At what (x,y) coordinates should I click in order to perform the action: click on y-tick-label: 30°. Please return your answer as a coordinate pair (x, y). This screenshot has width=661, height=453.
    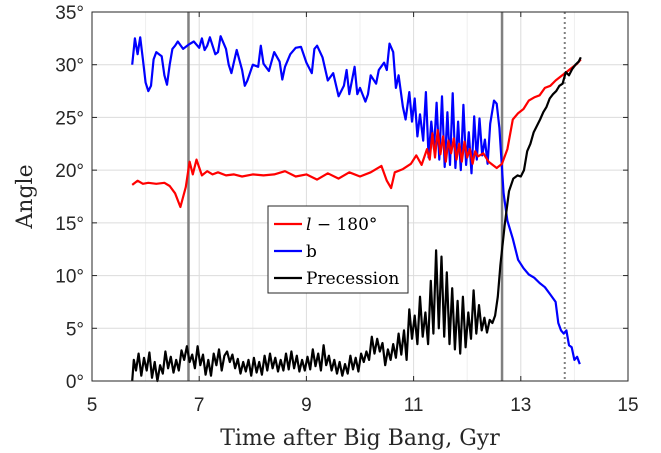
    Looking at the image, I should click on (69, 66).